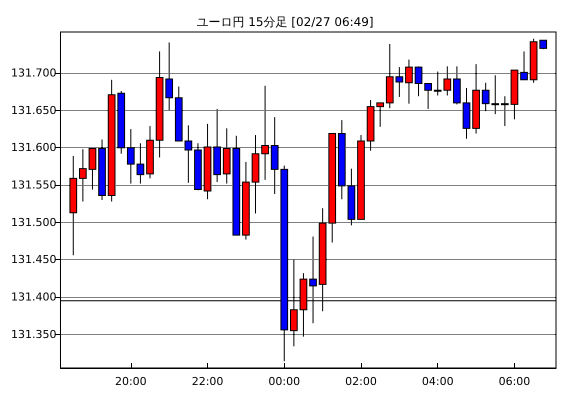  What do you see at coordinates (33, 73) in the screenshot?
I see `y-tick-label: 131.700` at bounding box center [33, 73].